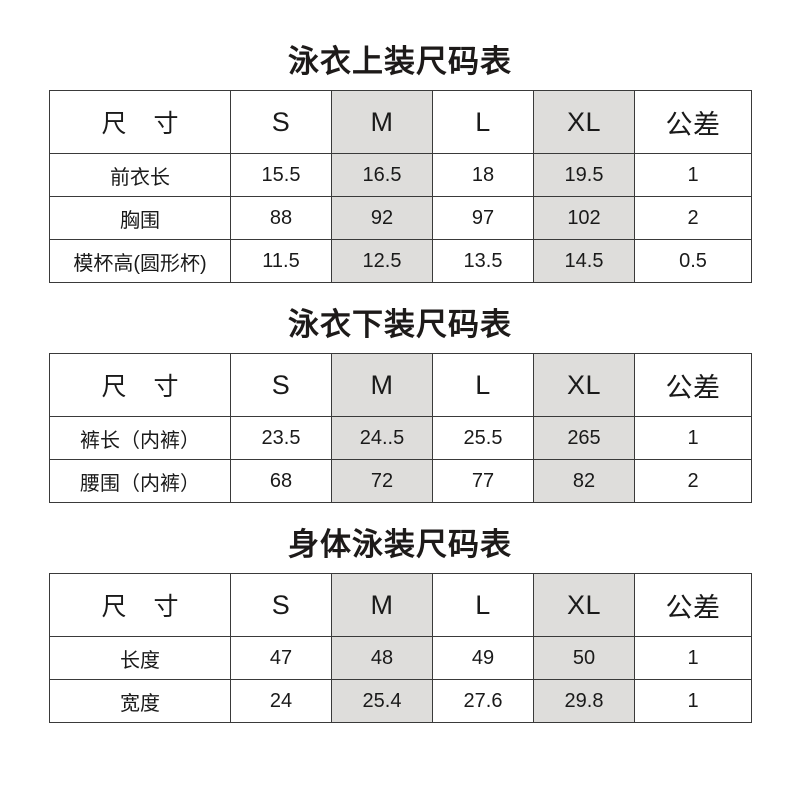  I want to click on cell-m: 16.5, so click(382, 175).